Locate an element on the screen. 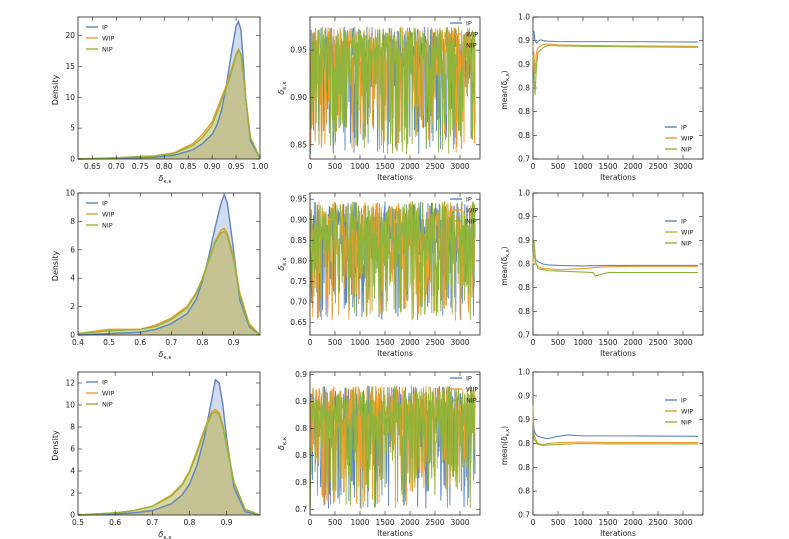 The height and width of the screenshot is (539, 789). y-tick-label: 0.90 is located at coordinates (298, 97).